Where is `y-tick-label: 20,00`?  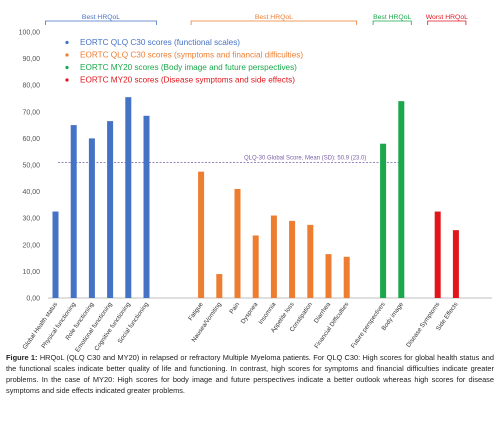 y-tick-label: 20,00 is located at coordinates (31, 245).